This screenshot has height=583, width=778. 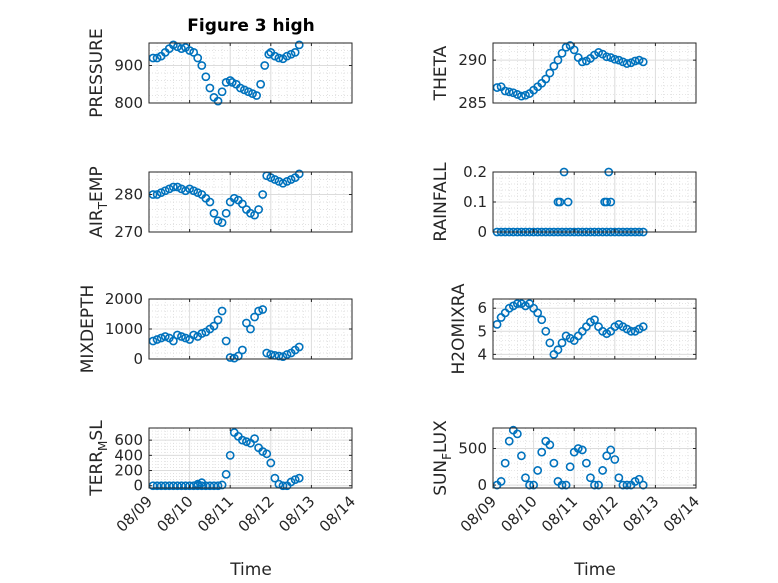 I want to click on y-tick-label: 290, so click(x=472, y=60).